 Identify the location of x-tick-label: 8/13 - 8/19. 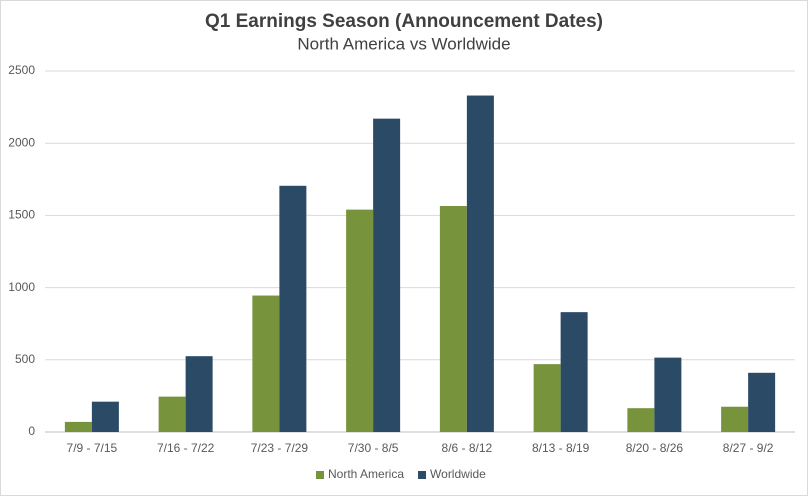
(561, 448).